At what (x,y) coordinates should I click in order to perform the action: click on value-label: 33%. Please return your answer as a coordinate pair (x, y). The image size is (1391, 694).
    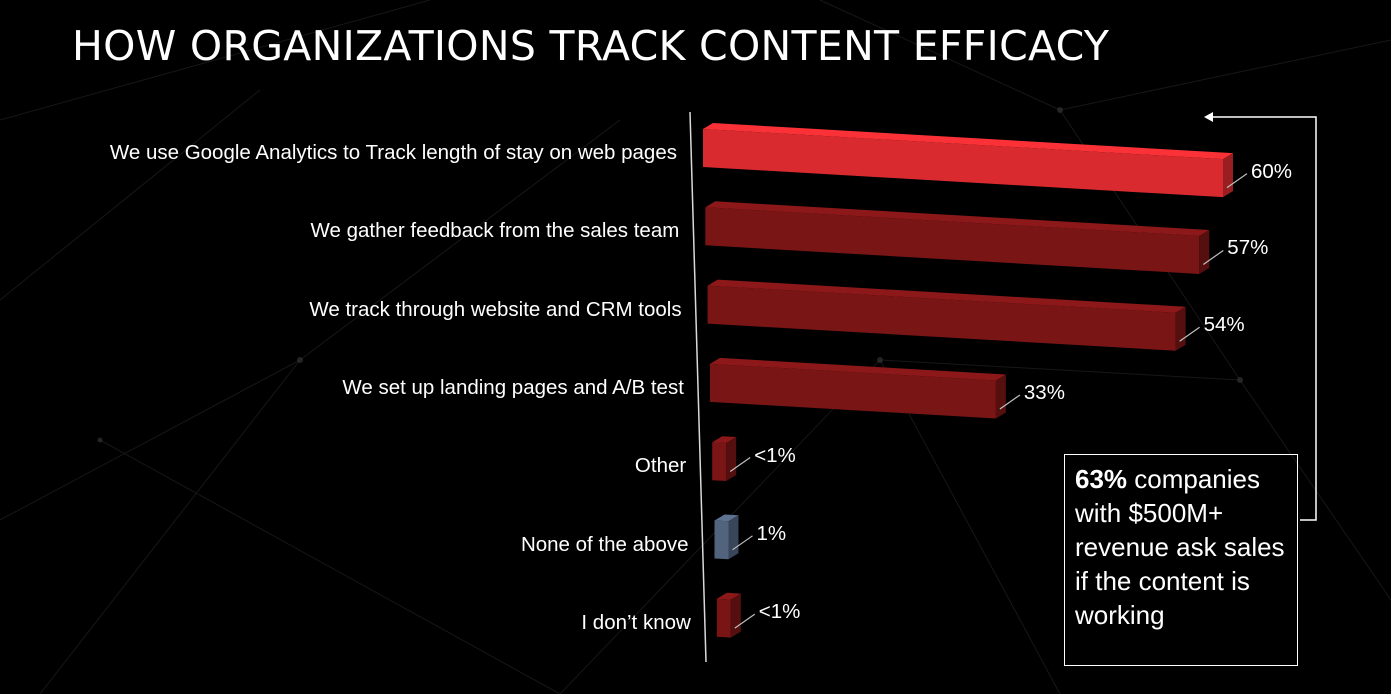
    Looking at the image, I should click on (1044, 392).